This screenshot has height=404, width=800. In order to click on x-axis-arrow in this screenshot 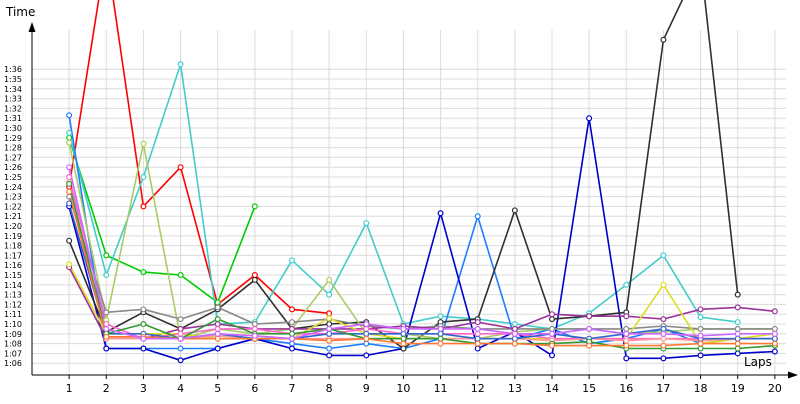, I will do `click(793, 375)`.